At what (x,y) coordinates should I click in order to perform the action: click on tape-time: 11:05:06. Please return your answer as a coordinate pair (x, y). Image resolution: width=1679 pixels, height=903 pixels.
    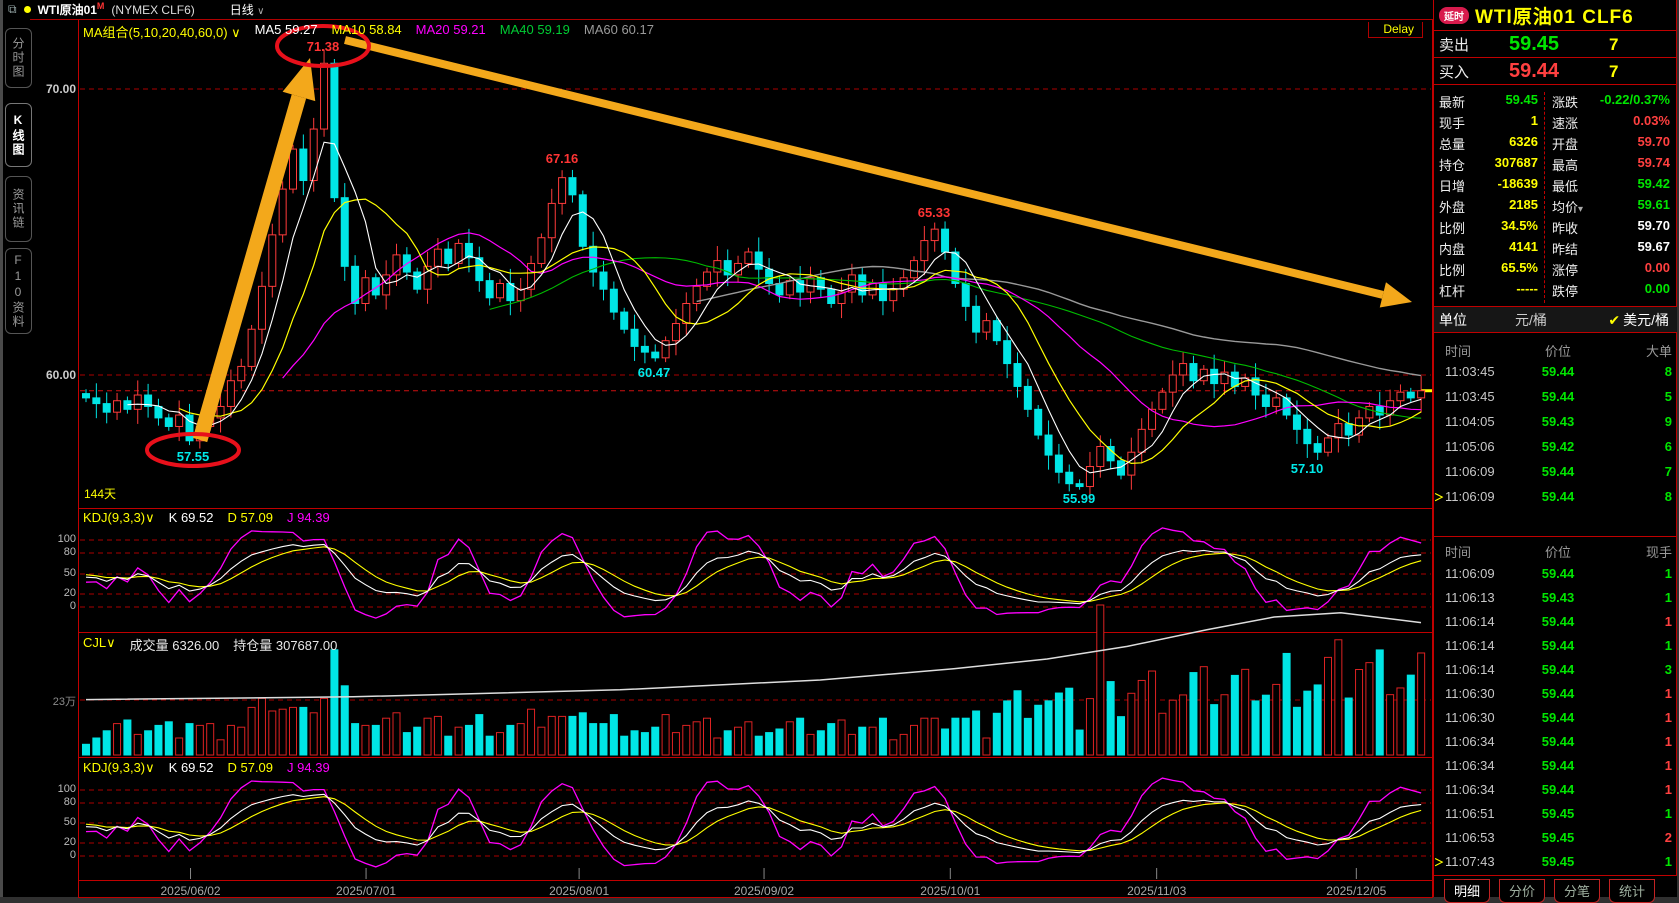
    Looking at the image, I should click on (1470, 446).